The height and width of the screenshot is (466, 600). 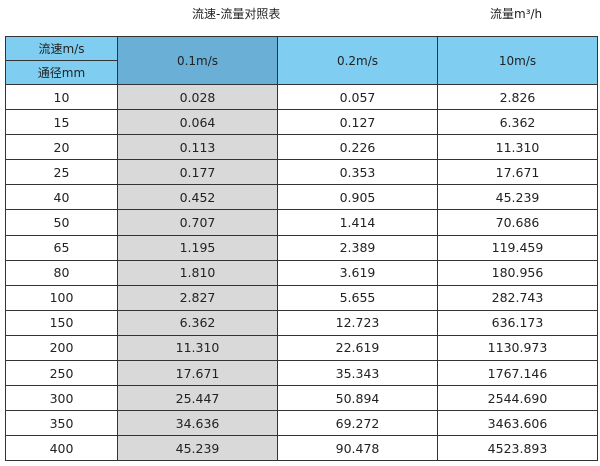 What do you see at coordinates (357, 322) in the screenshot?
I see `flow-cell: 12.723` at bounding box center [357, 322].